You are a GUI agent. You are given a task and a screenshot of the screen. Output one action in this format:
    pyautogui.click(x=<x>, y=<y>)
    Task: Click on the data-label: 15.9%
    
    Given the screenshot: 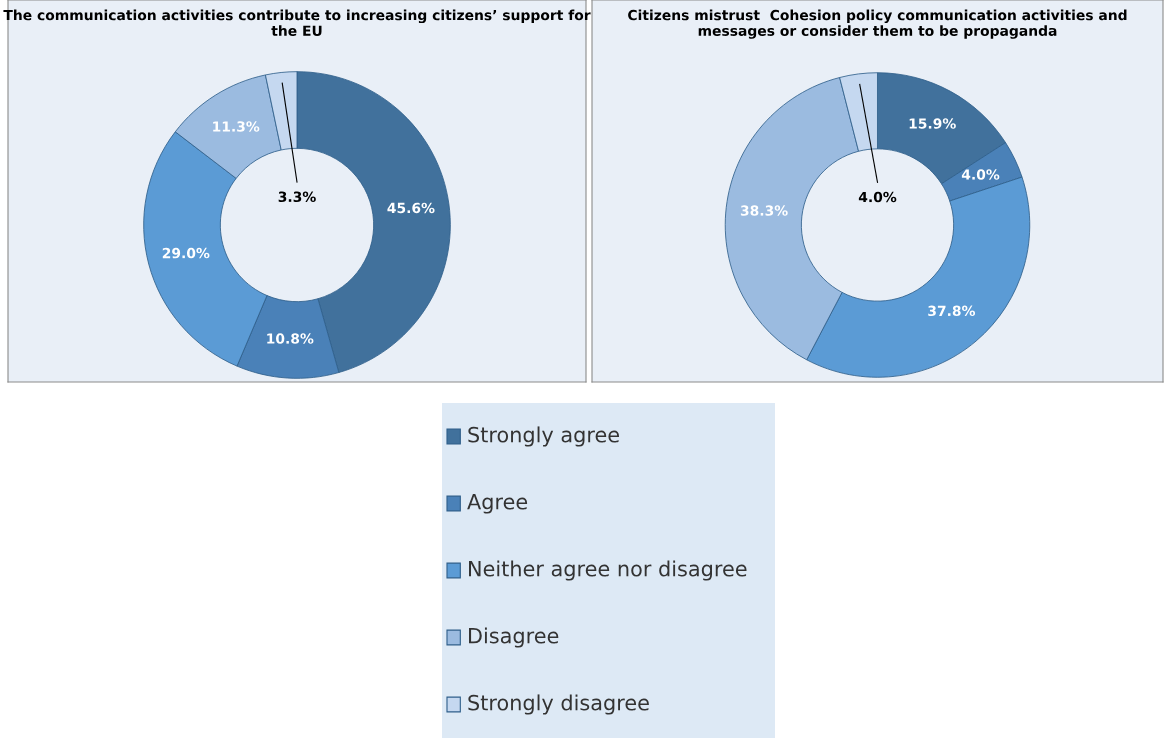 What is the action you would take?
    pyautogui.click(x=932, y=123)
    